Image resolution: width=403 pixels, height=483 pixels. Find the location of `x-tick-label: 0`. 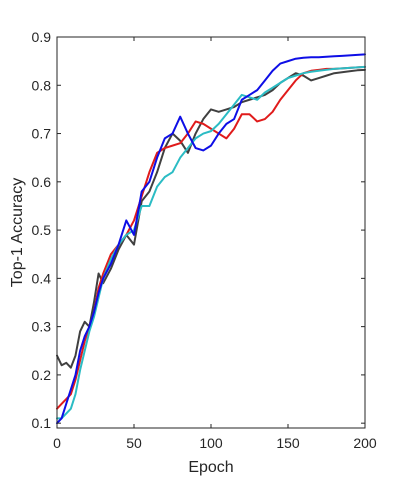

x-tick-label: 0 is located at coordinates (57, 443).